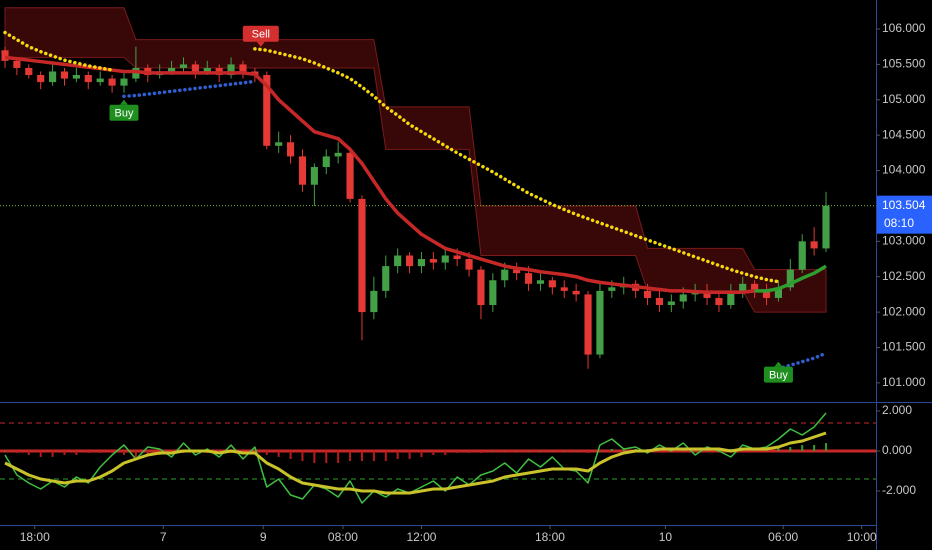 The width and height of the screenshot is (932, 550). I want to click on x-tick-label: 9, so click(263, 537).